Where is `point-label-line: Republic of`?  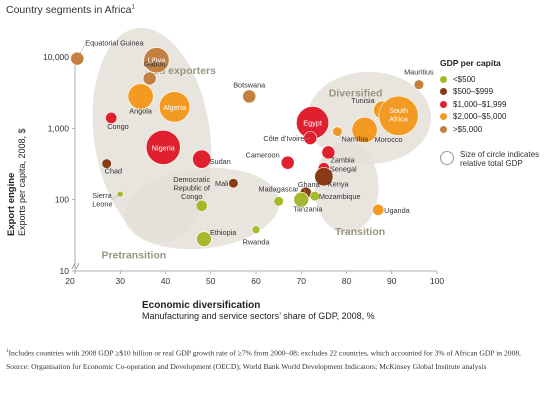 point-label-line: Republic of is located at coordinates (191, 187).